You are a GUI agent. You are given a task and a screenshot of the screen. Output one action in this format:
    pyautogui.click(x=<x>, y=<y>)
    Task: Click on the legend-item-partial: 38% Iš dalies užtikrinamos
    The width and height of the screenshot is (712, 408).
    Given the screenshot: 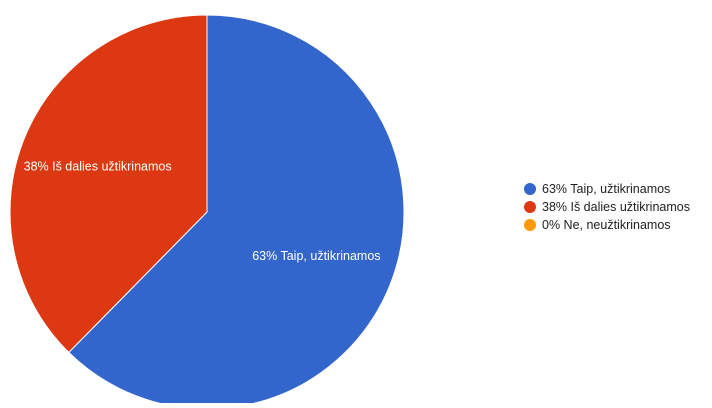 What is the action you would take?
    pyautogui.click(x=607, y=207)
    